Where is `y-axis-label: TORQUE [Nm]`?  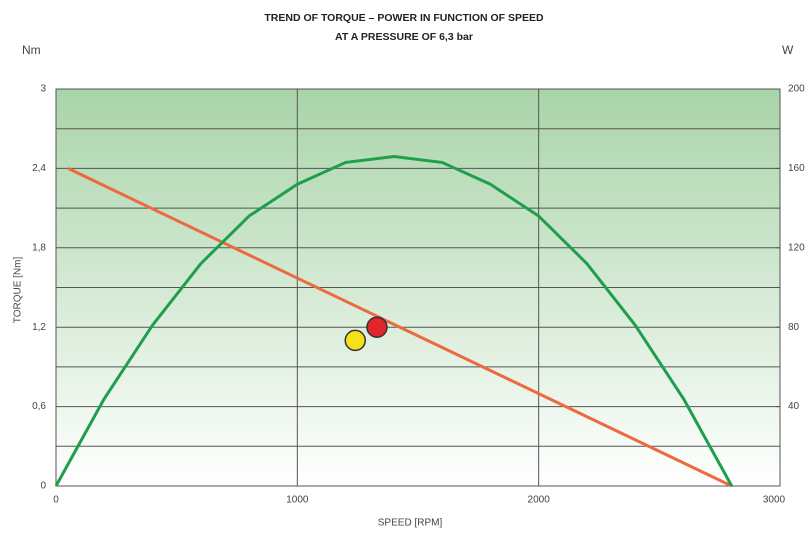 y-axis-label: TORQUE [Nm] is located at coordinates (18, 290).